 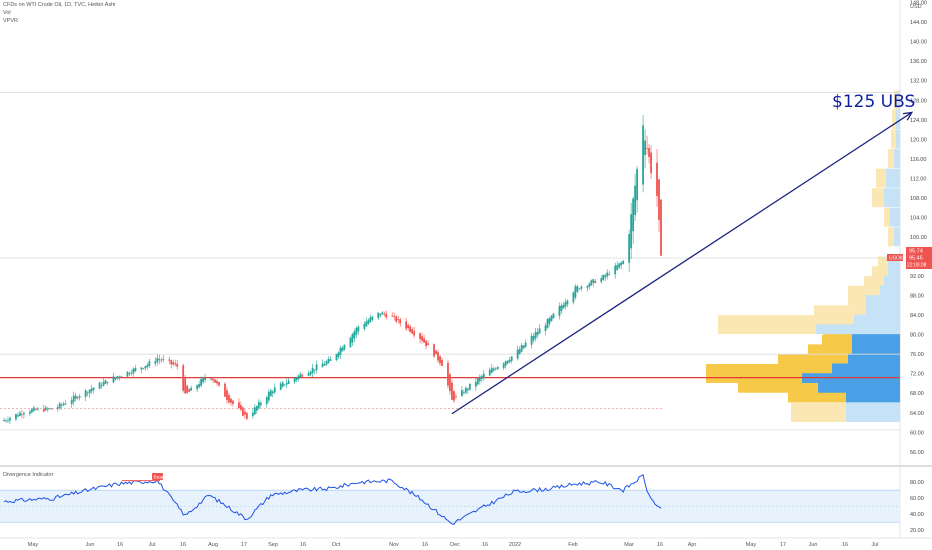 I want to click on trend-arrow-head, so click(x=908, y=116).